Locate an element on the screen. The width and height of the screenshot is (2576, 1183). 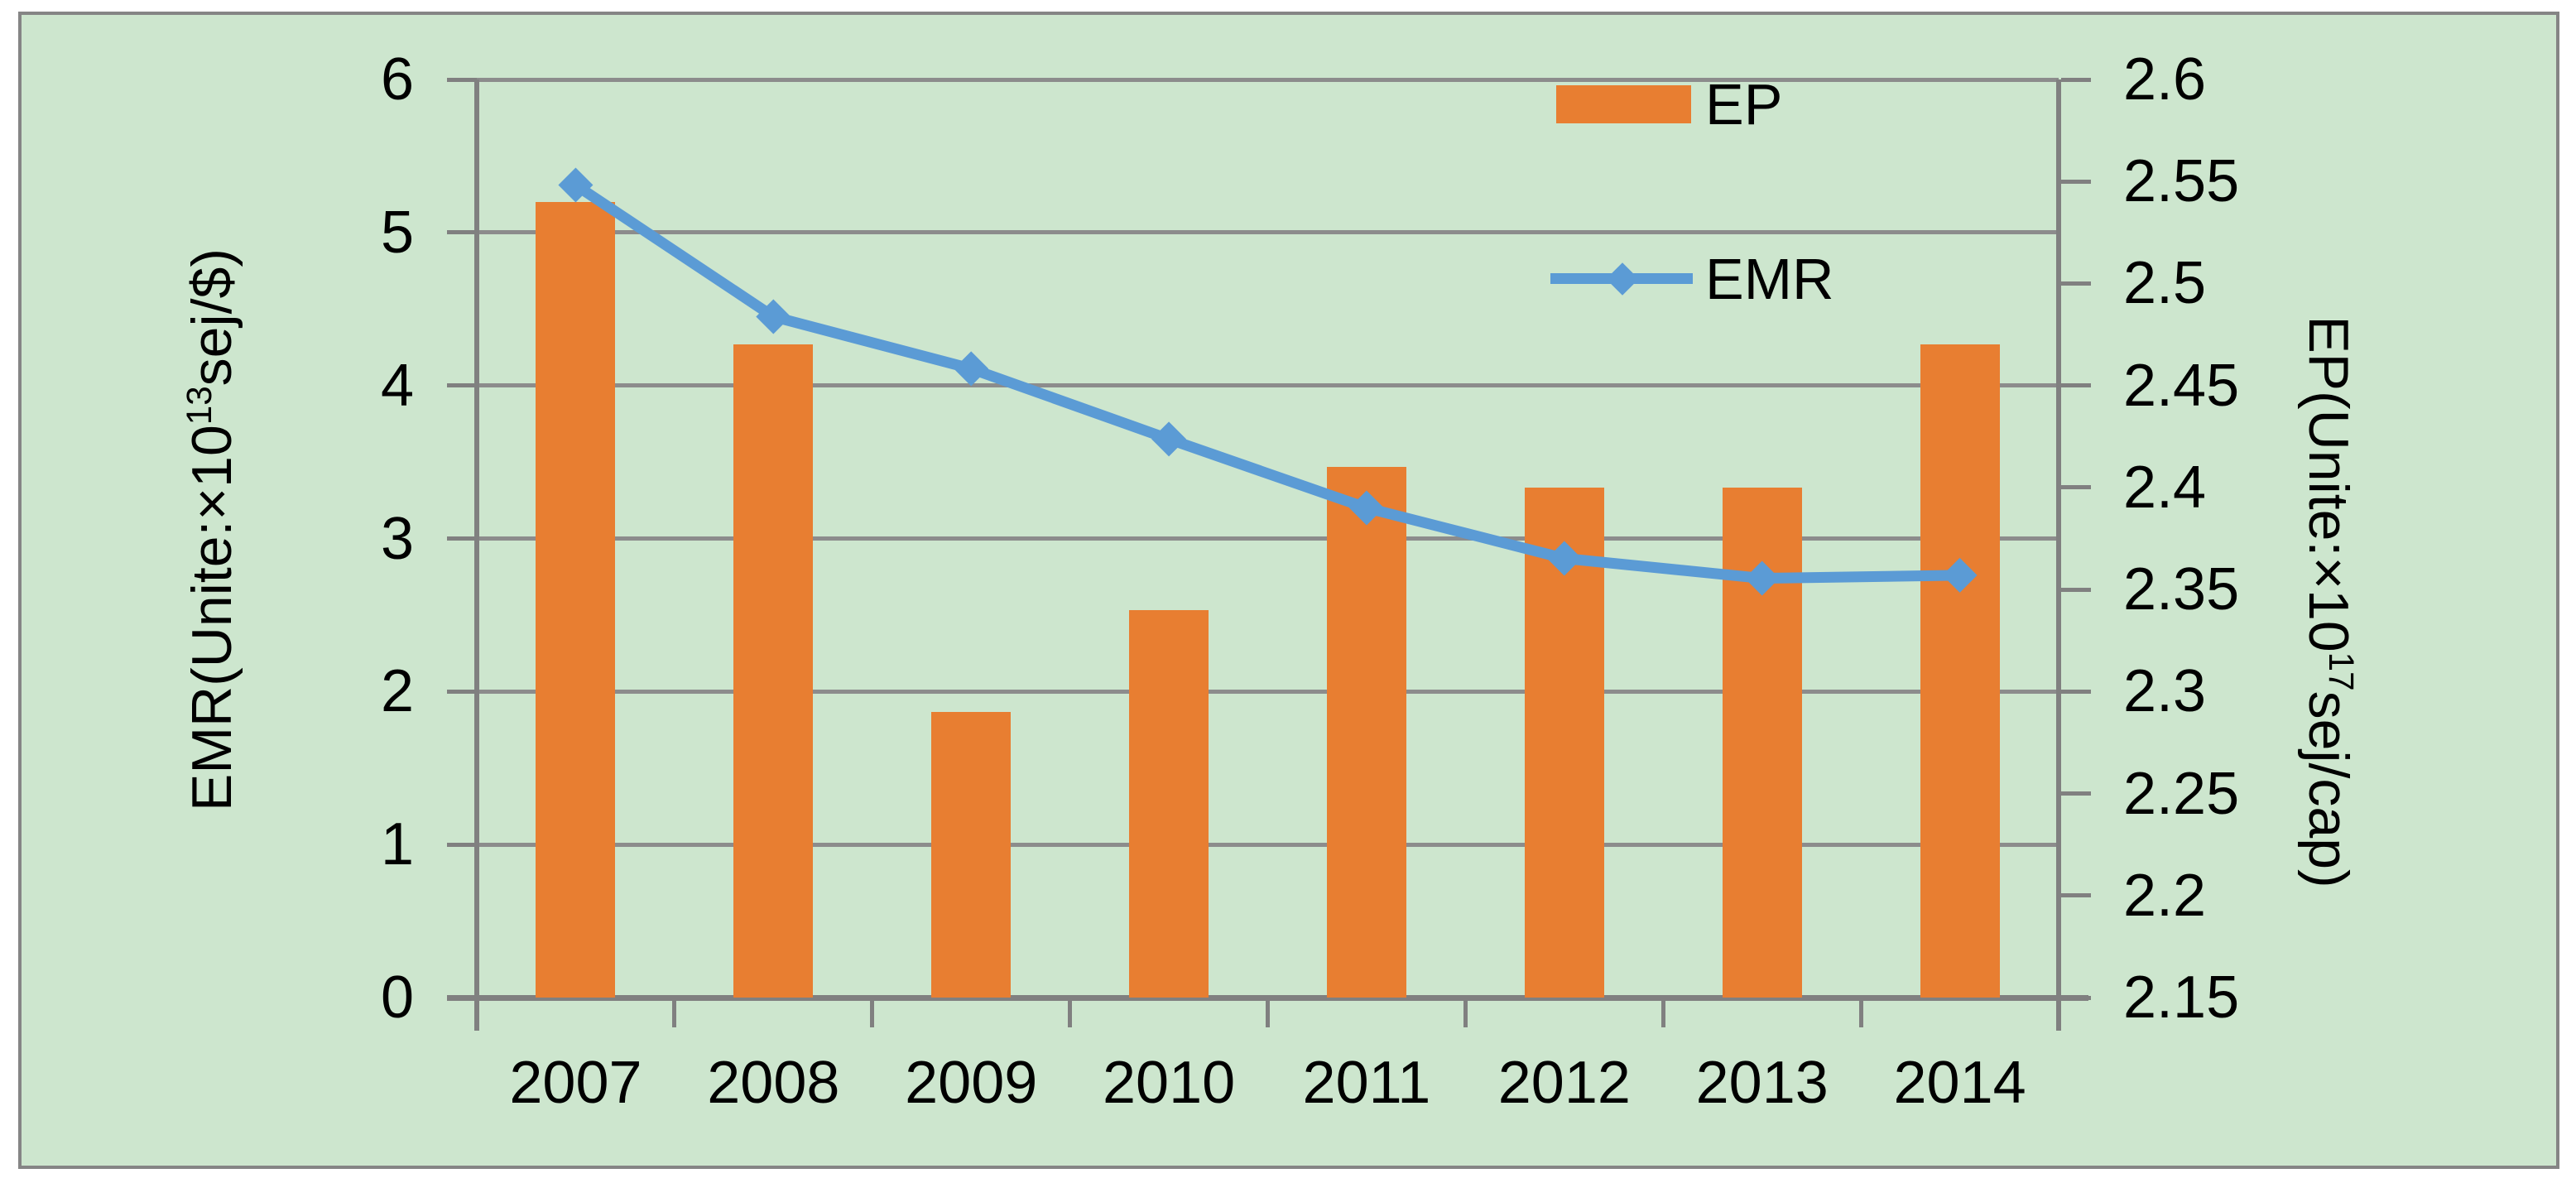
legend-ep-swatch is located at coordinates (1623, 104).